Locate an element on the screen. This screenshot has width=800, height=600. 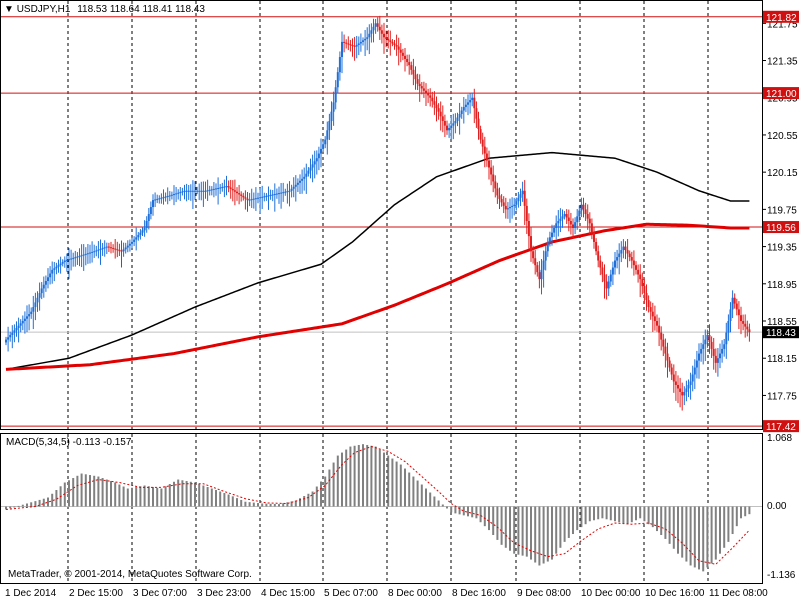
y-tick-label: 118.15 is located at coordinates (782, 359).